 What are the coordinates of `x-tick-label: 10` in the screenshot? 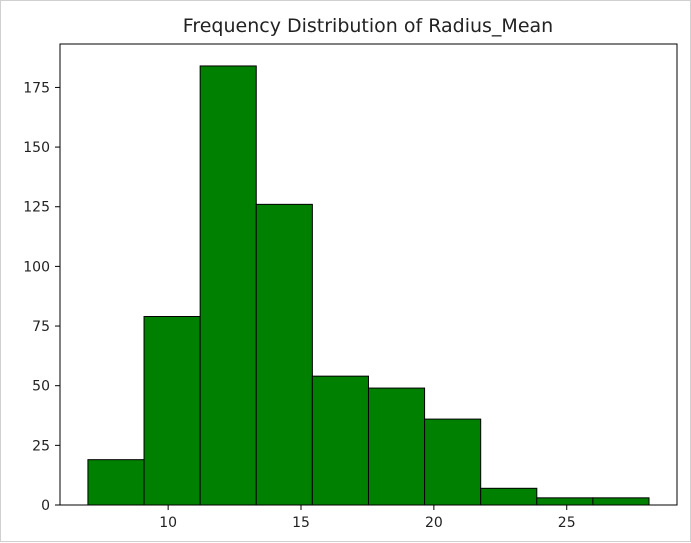 It's located at (168, 523).